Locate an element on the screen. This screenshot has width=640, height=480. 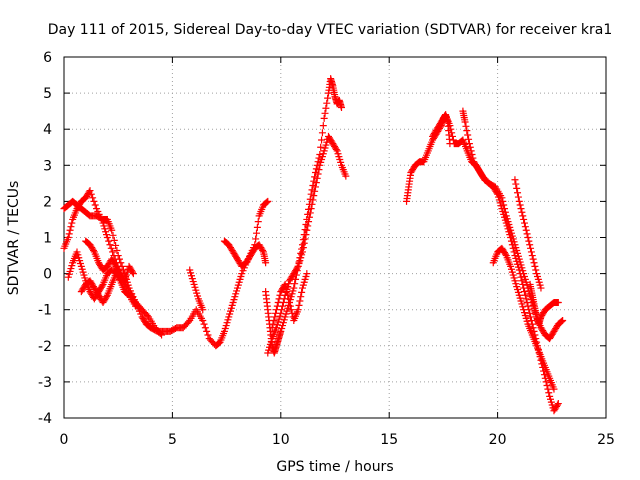
x-axis-label: GPS time / hours is located at coordinates (334, 467).